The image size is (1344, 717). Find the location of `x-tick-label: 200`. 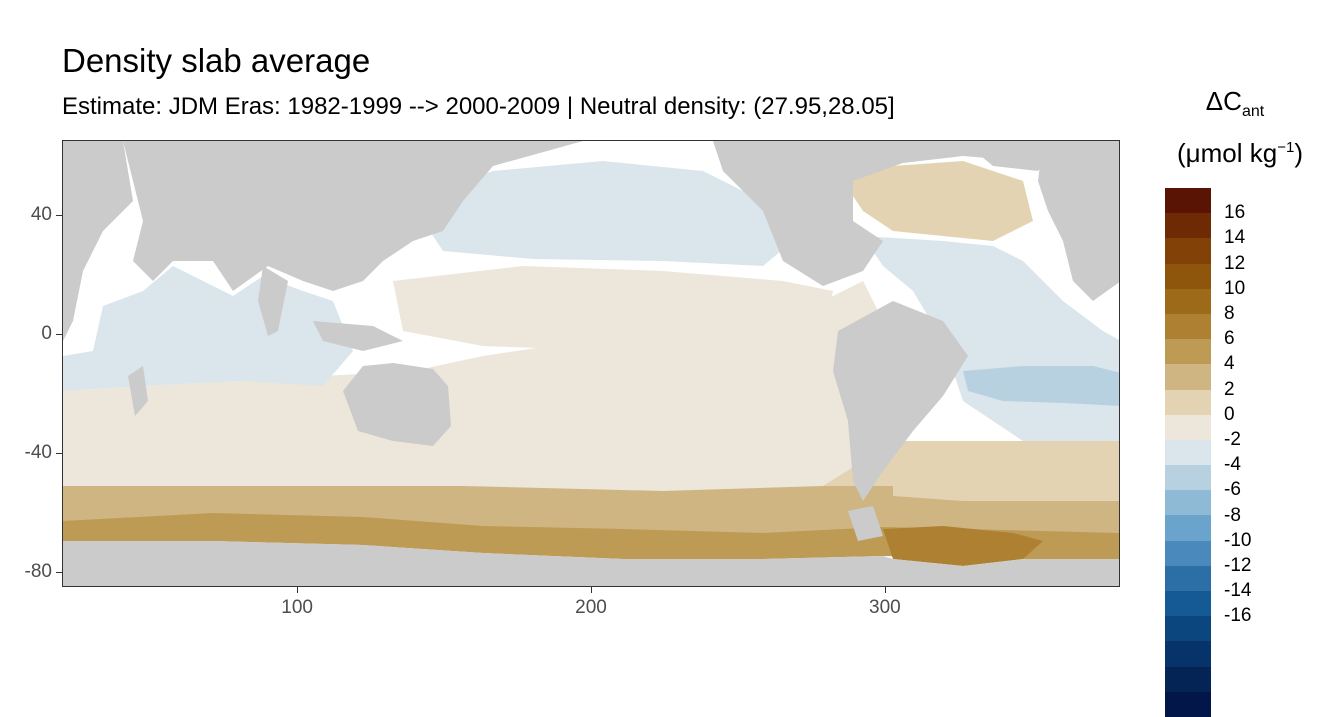

x-tick-label: 200 is located at coordinates (591, 607).